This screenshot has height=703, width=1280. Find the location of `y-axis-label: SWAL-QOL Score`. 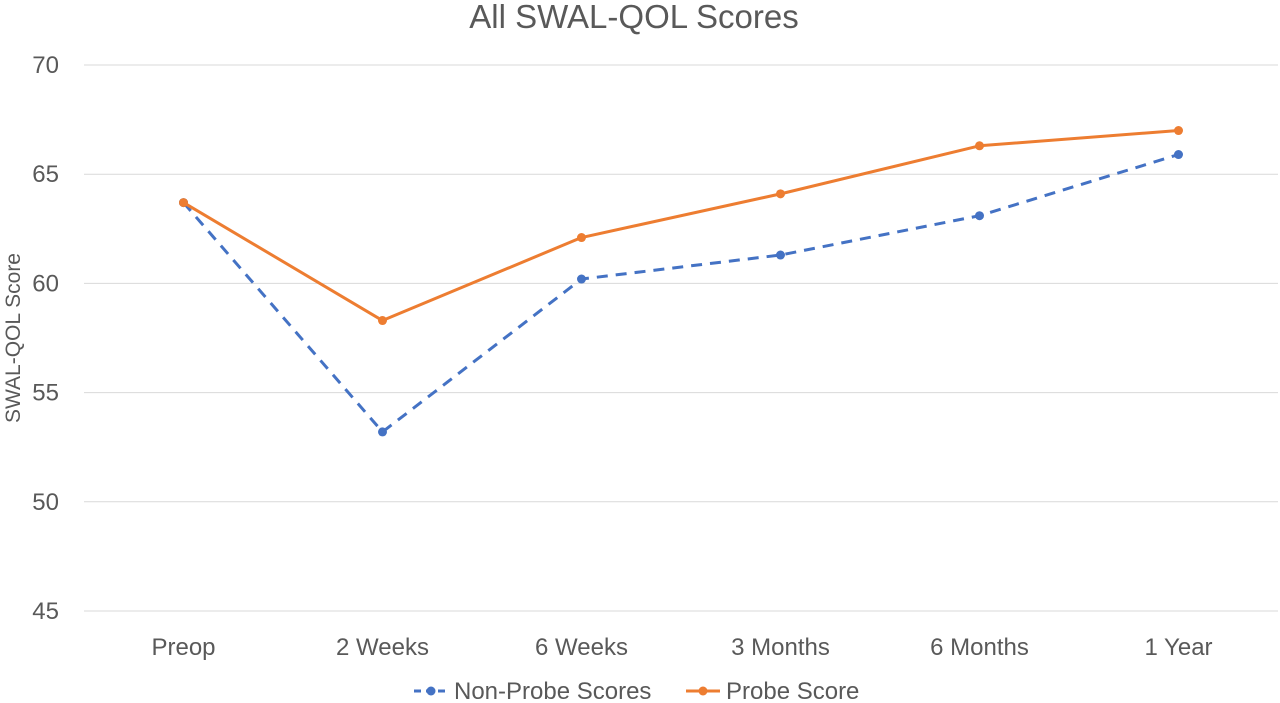

y-axis-label: SWAL-QOL Score is located at coordinates (13, 338).